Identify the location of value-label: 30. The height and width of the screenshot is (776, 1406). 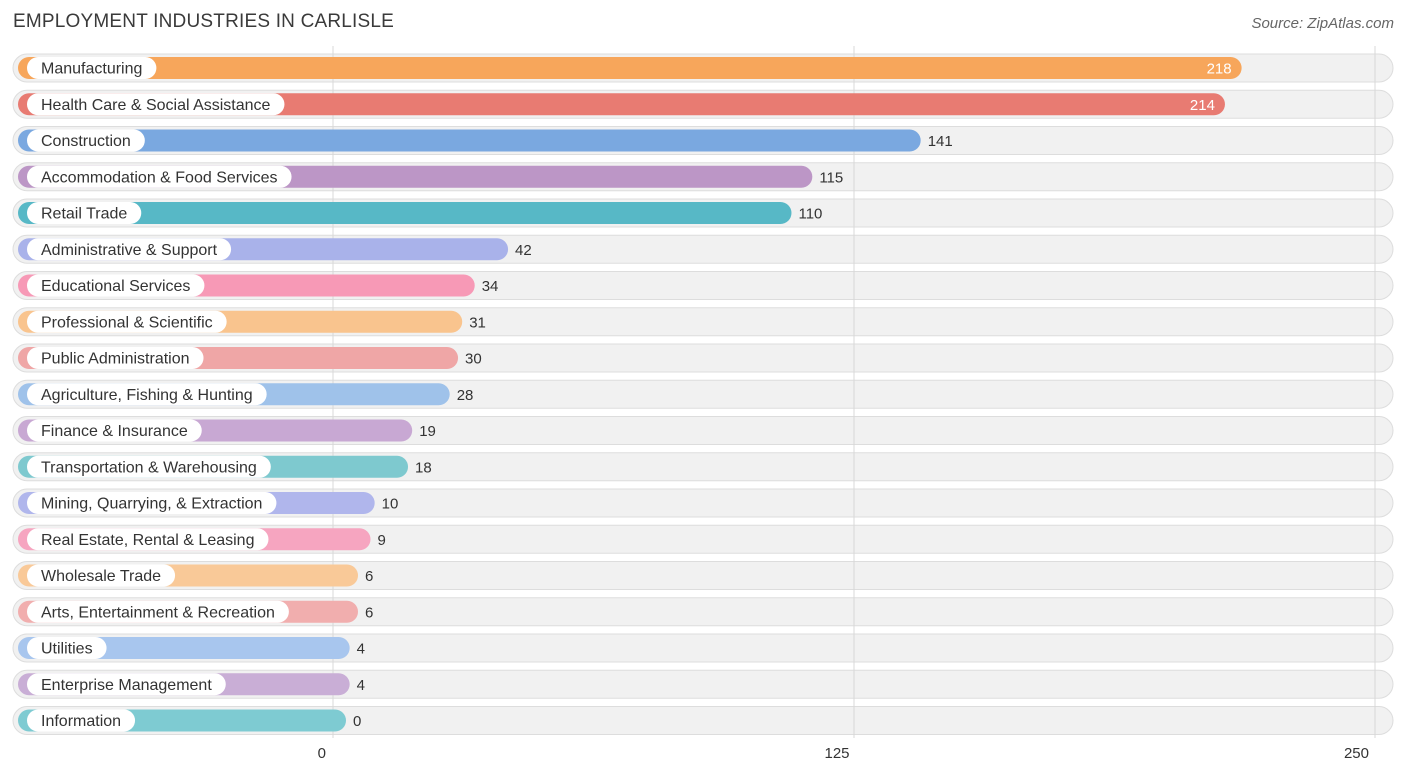
(473, 359).